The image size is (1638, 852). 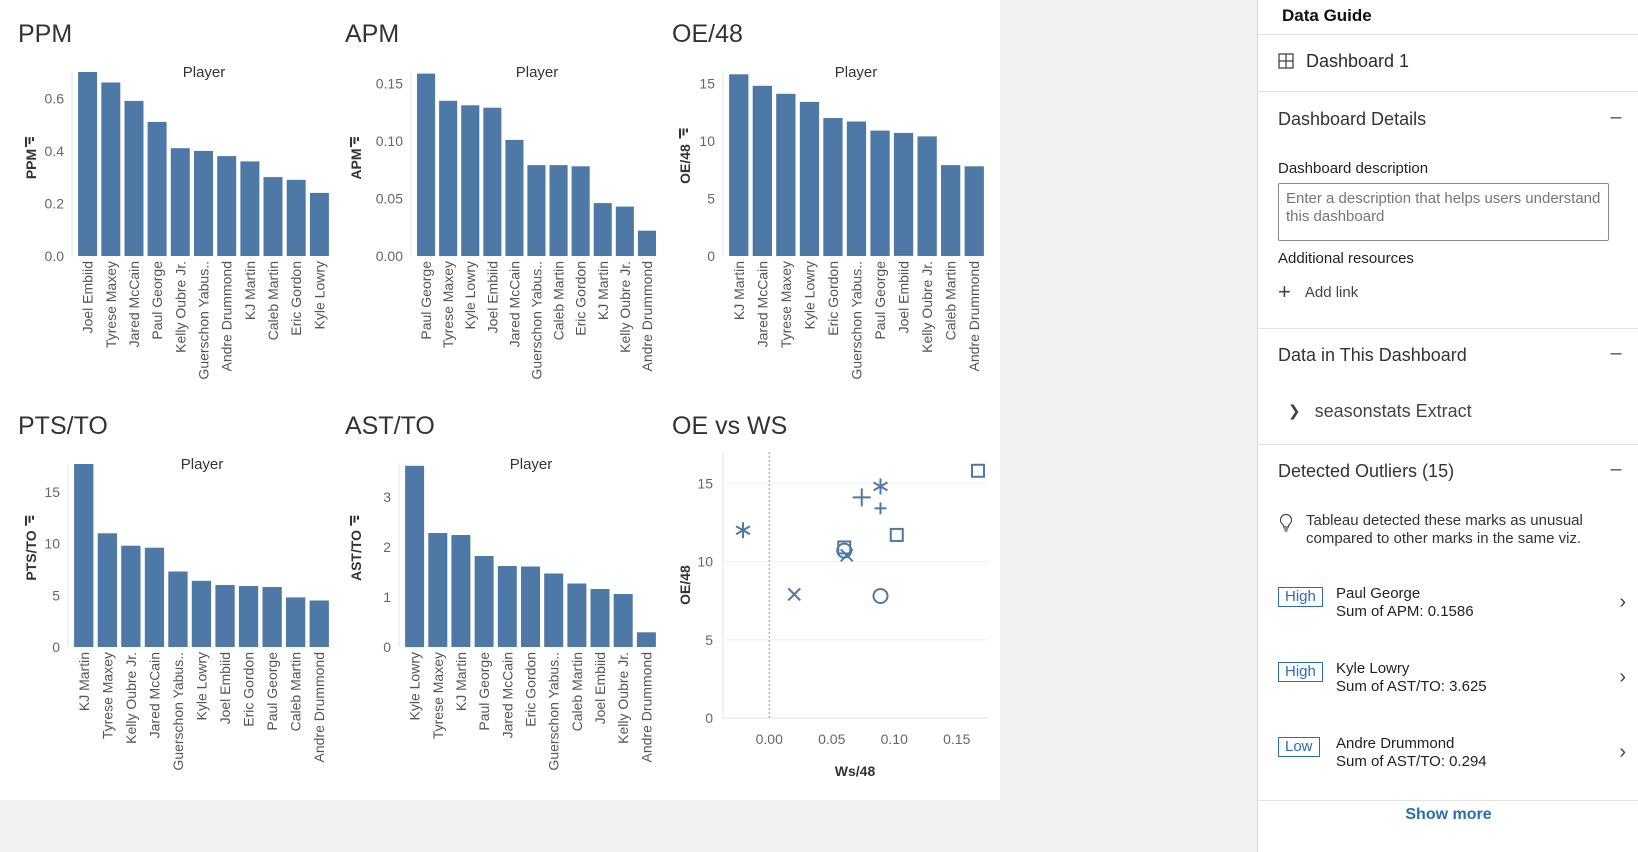 I want to click on outlier-value: Sum of AST/TO: 3.625, so click(x=1411, y=686).